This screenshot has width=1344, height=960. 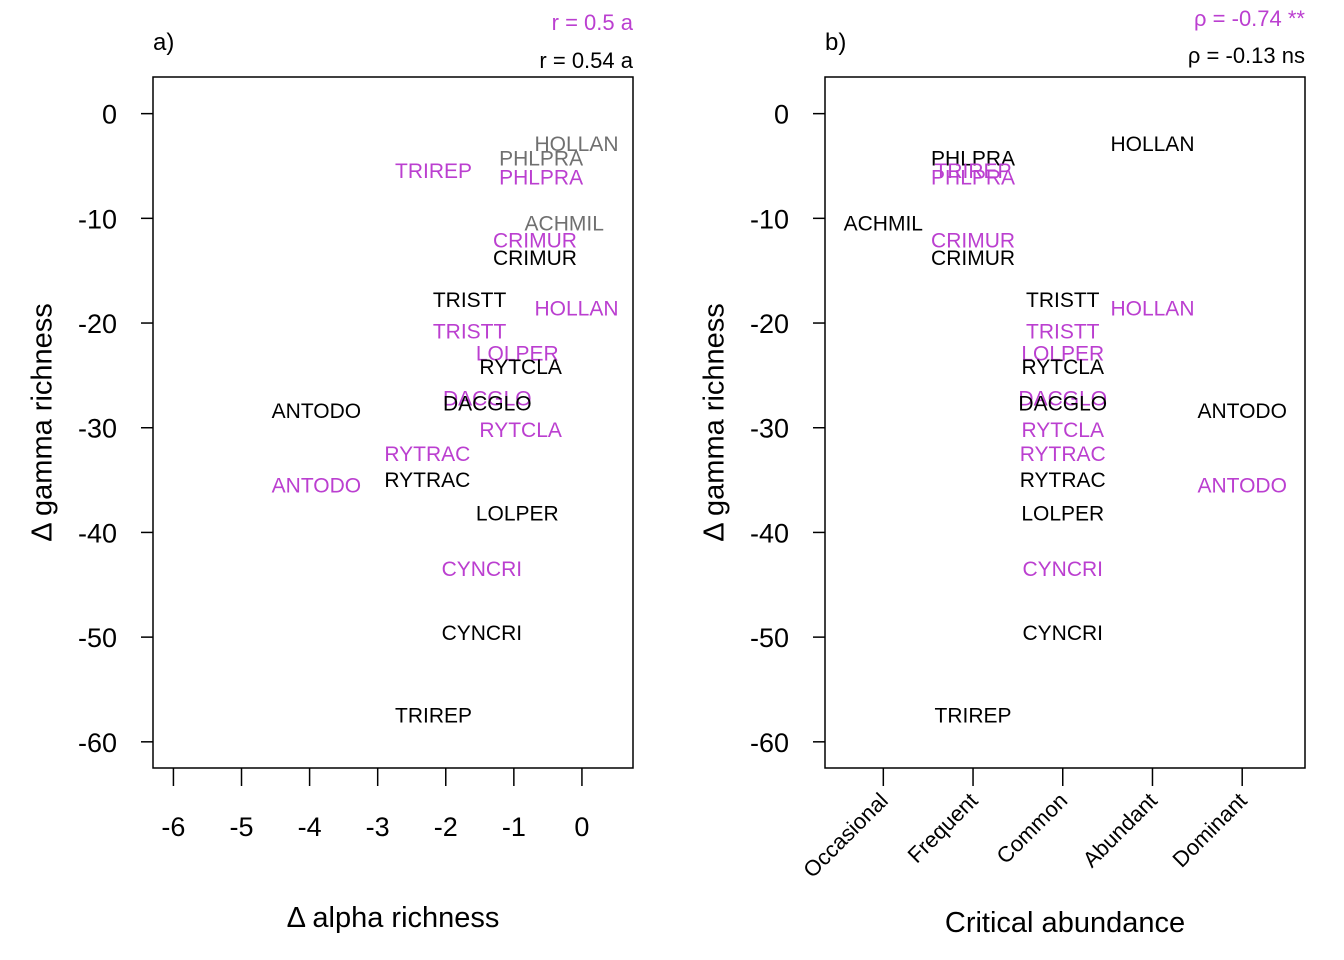 I want to click on x-tick-label: -5, so click(x=242, y=827).